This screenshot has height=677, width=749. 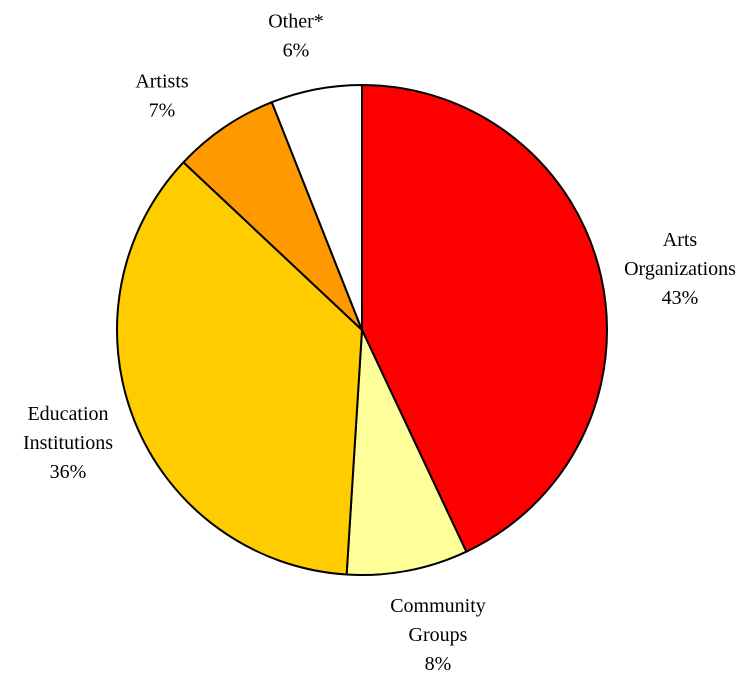 I want to click on pie-slice-artists, so click(x=272, y=216).